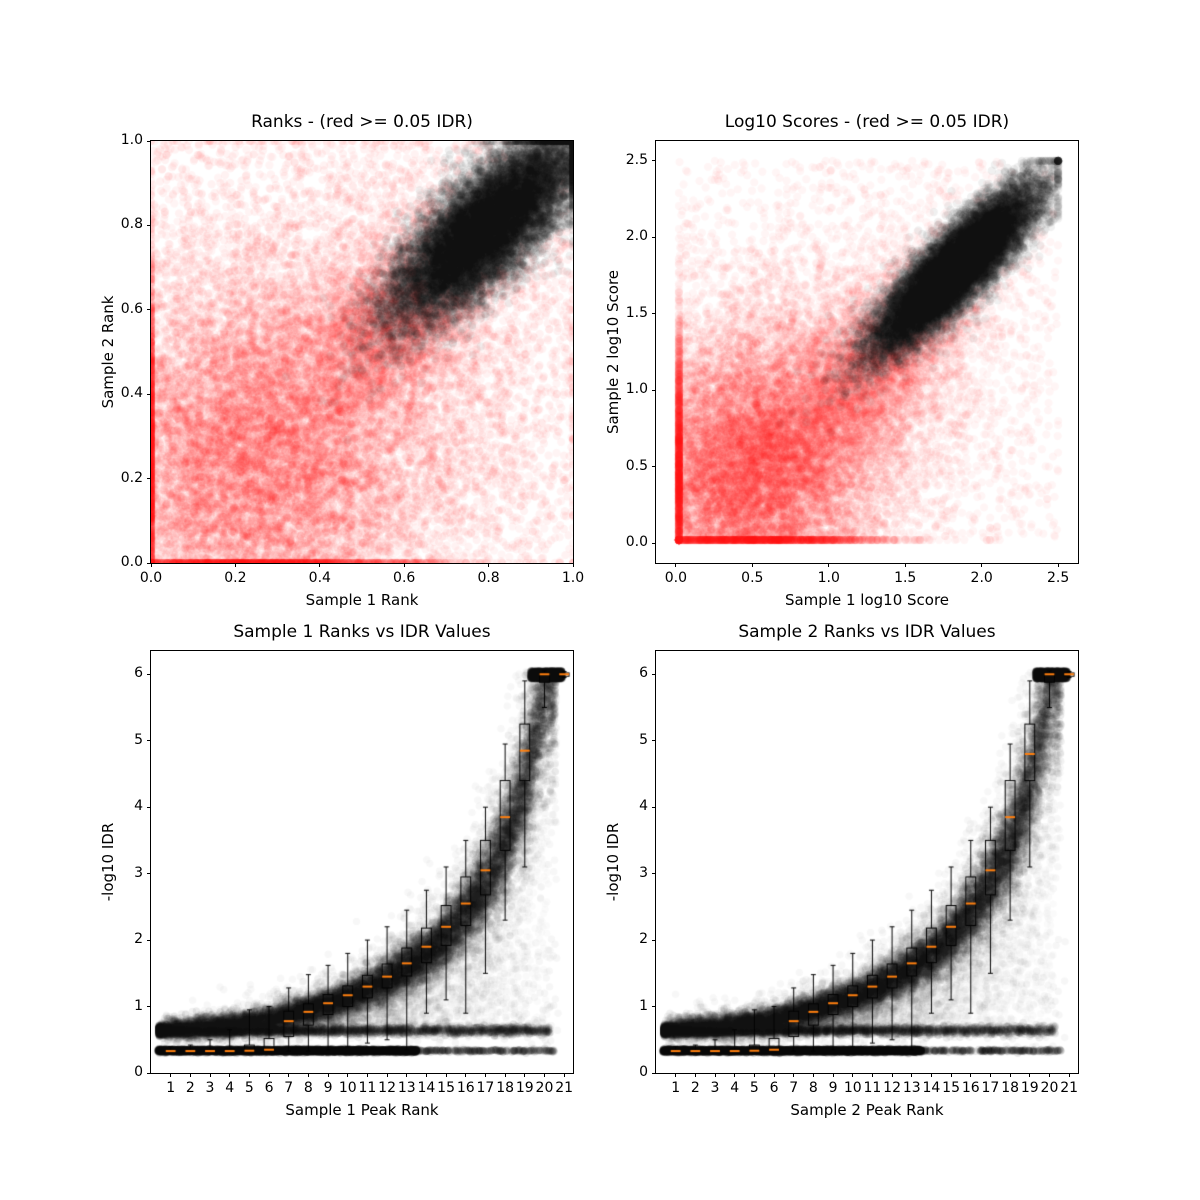 The image size is (1200, 1200). I want to click on y-tick-label: 0.8, so click(131, 224).